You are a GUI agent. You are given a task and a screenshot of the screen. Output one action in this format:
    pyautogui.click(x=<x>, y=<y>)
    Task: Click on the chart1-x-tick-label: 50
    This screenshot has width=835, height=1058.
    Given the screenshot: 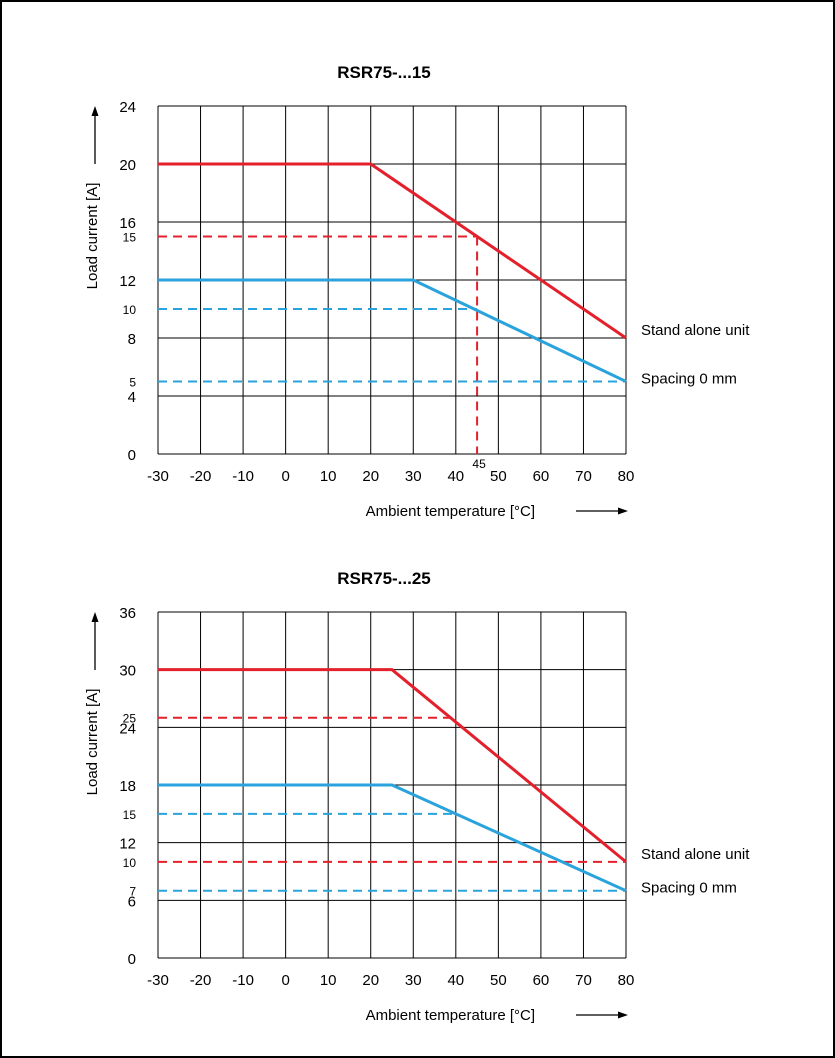 What is the action you would take?
    pyautogui.click(x=498, y=476)
    